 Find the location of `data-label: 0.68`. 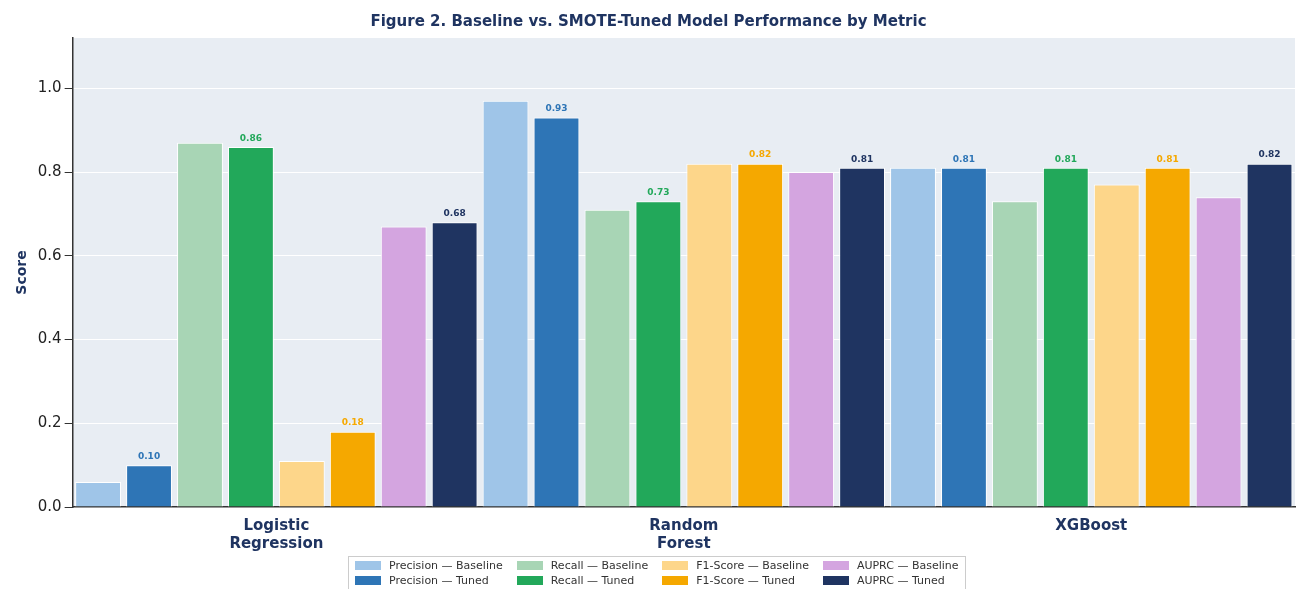

data-label: 0.68 is located at coordinates (454, 213).